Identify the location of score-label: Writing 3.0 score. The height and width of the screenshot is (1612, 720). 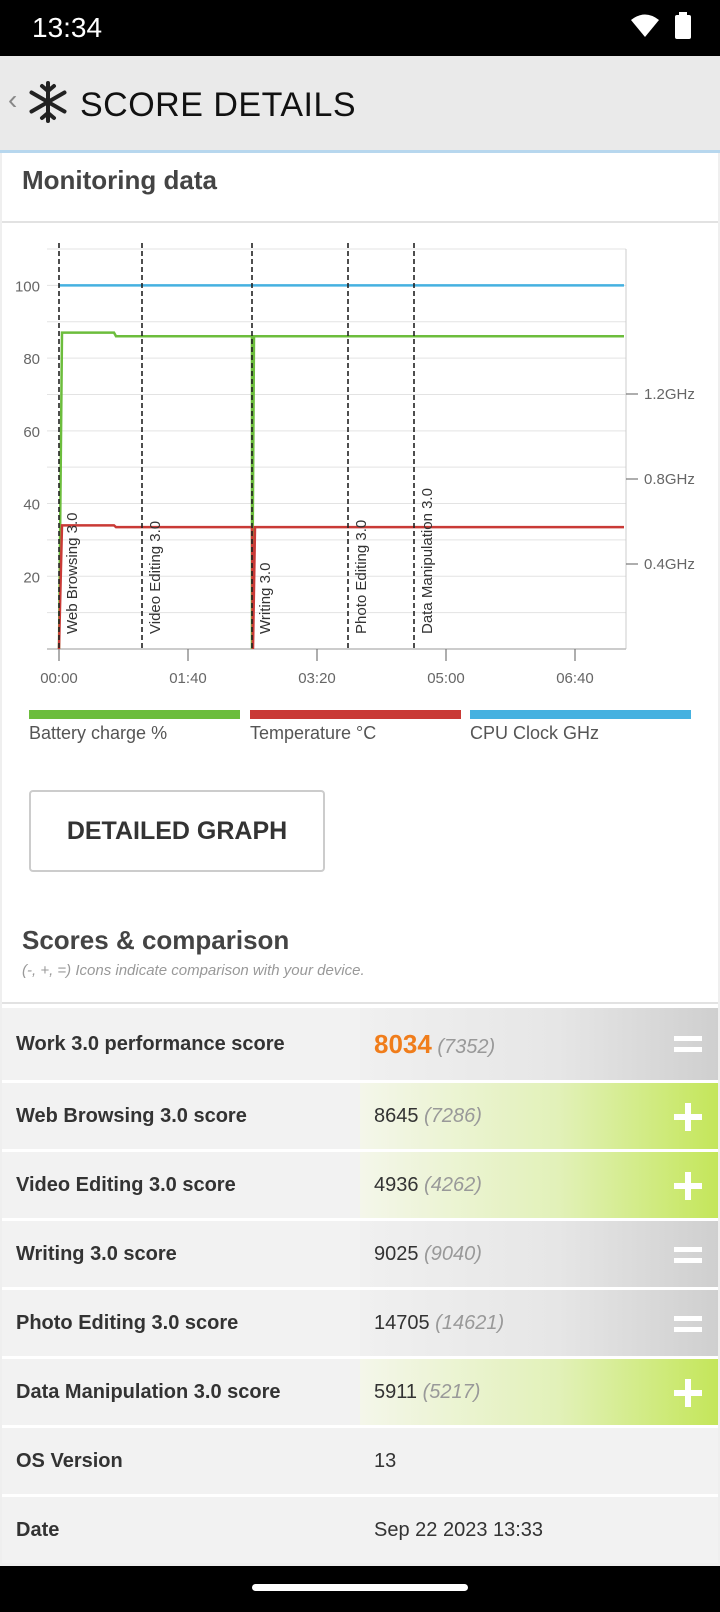
(96, 1254).